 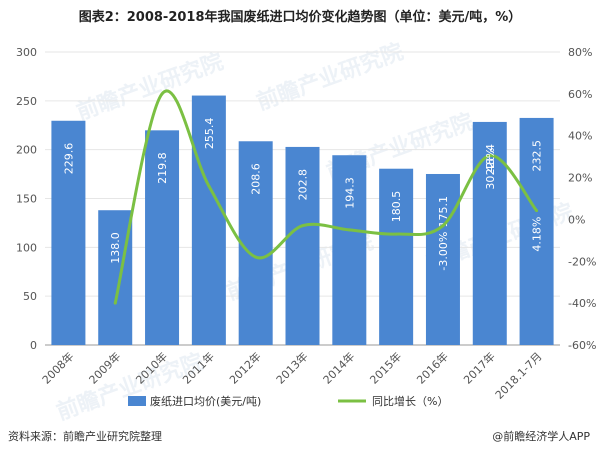 I want to click on bar-value-label: 194.3, so click(x=349, y=193).